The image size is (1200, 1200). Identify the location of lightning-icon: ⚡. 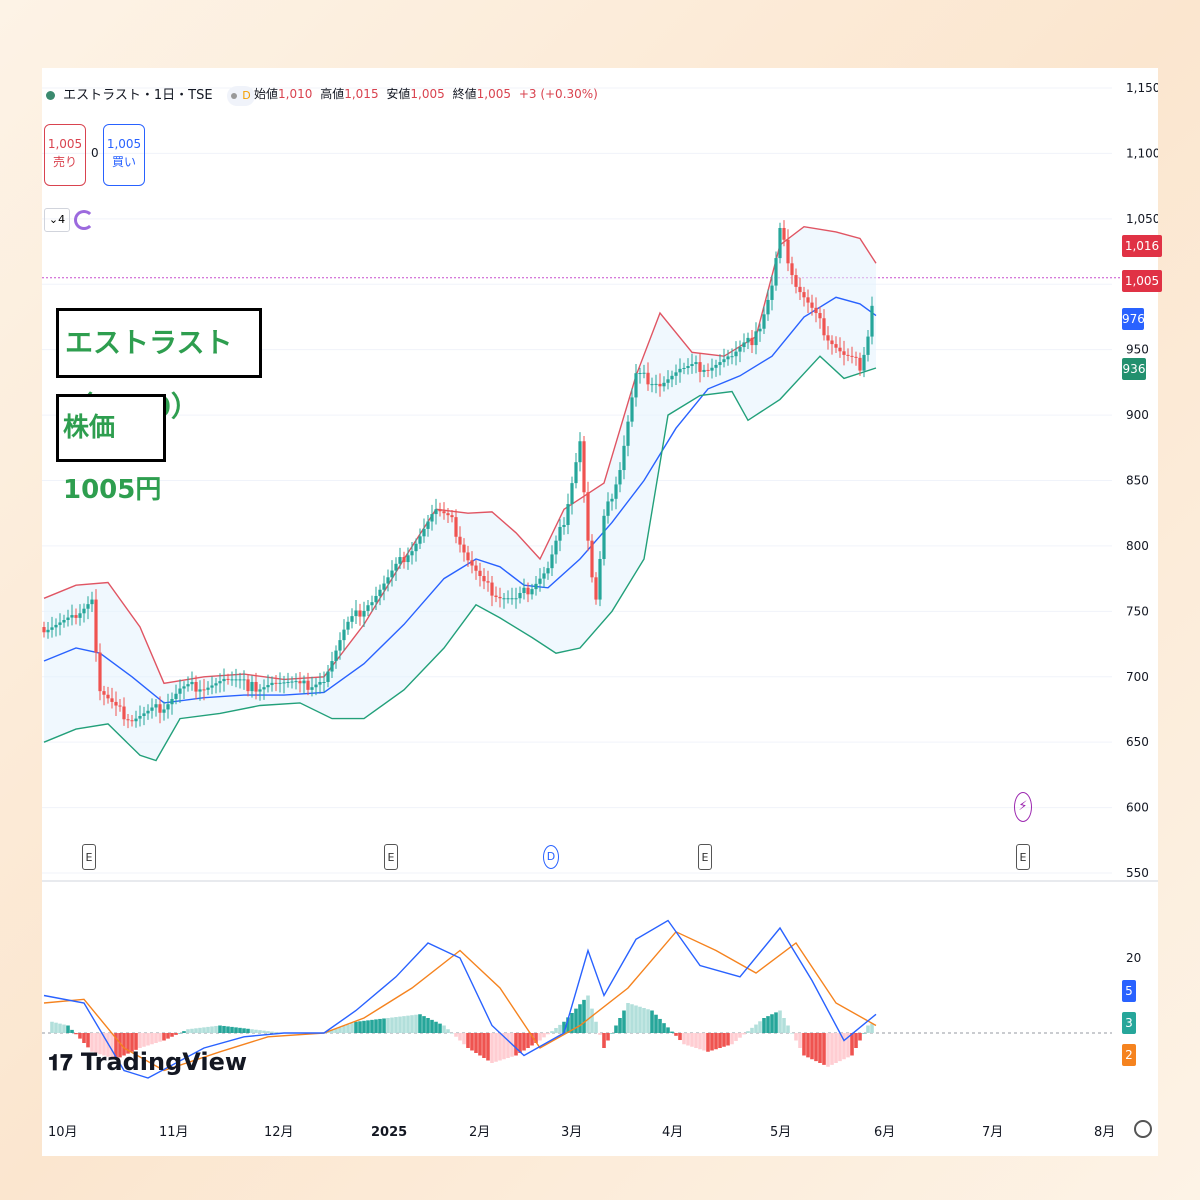
(1023, 807).